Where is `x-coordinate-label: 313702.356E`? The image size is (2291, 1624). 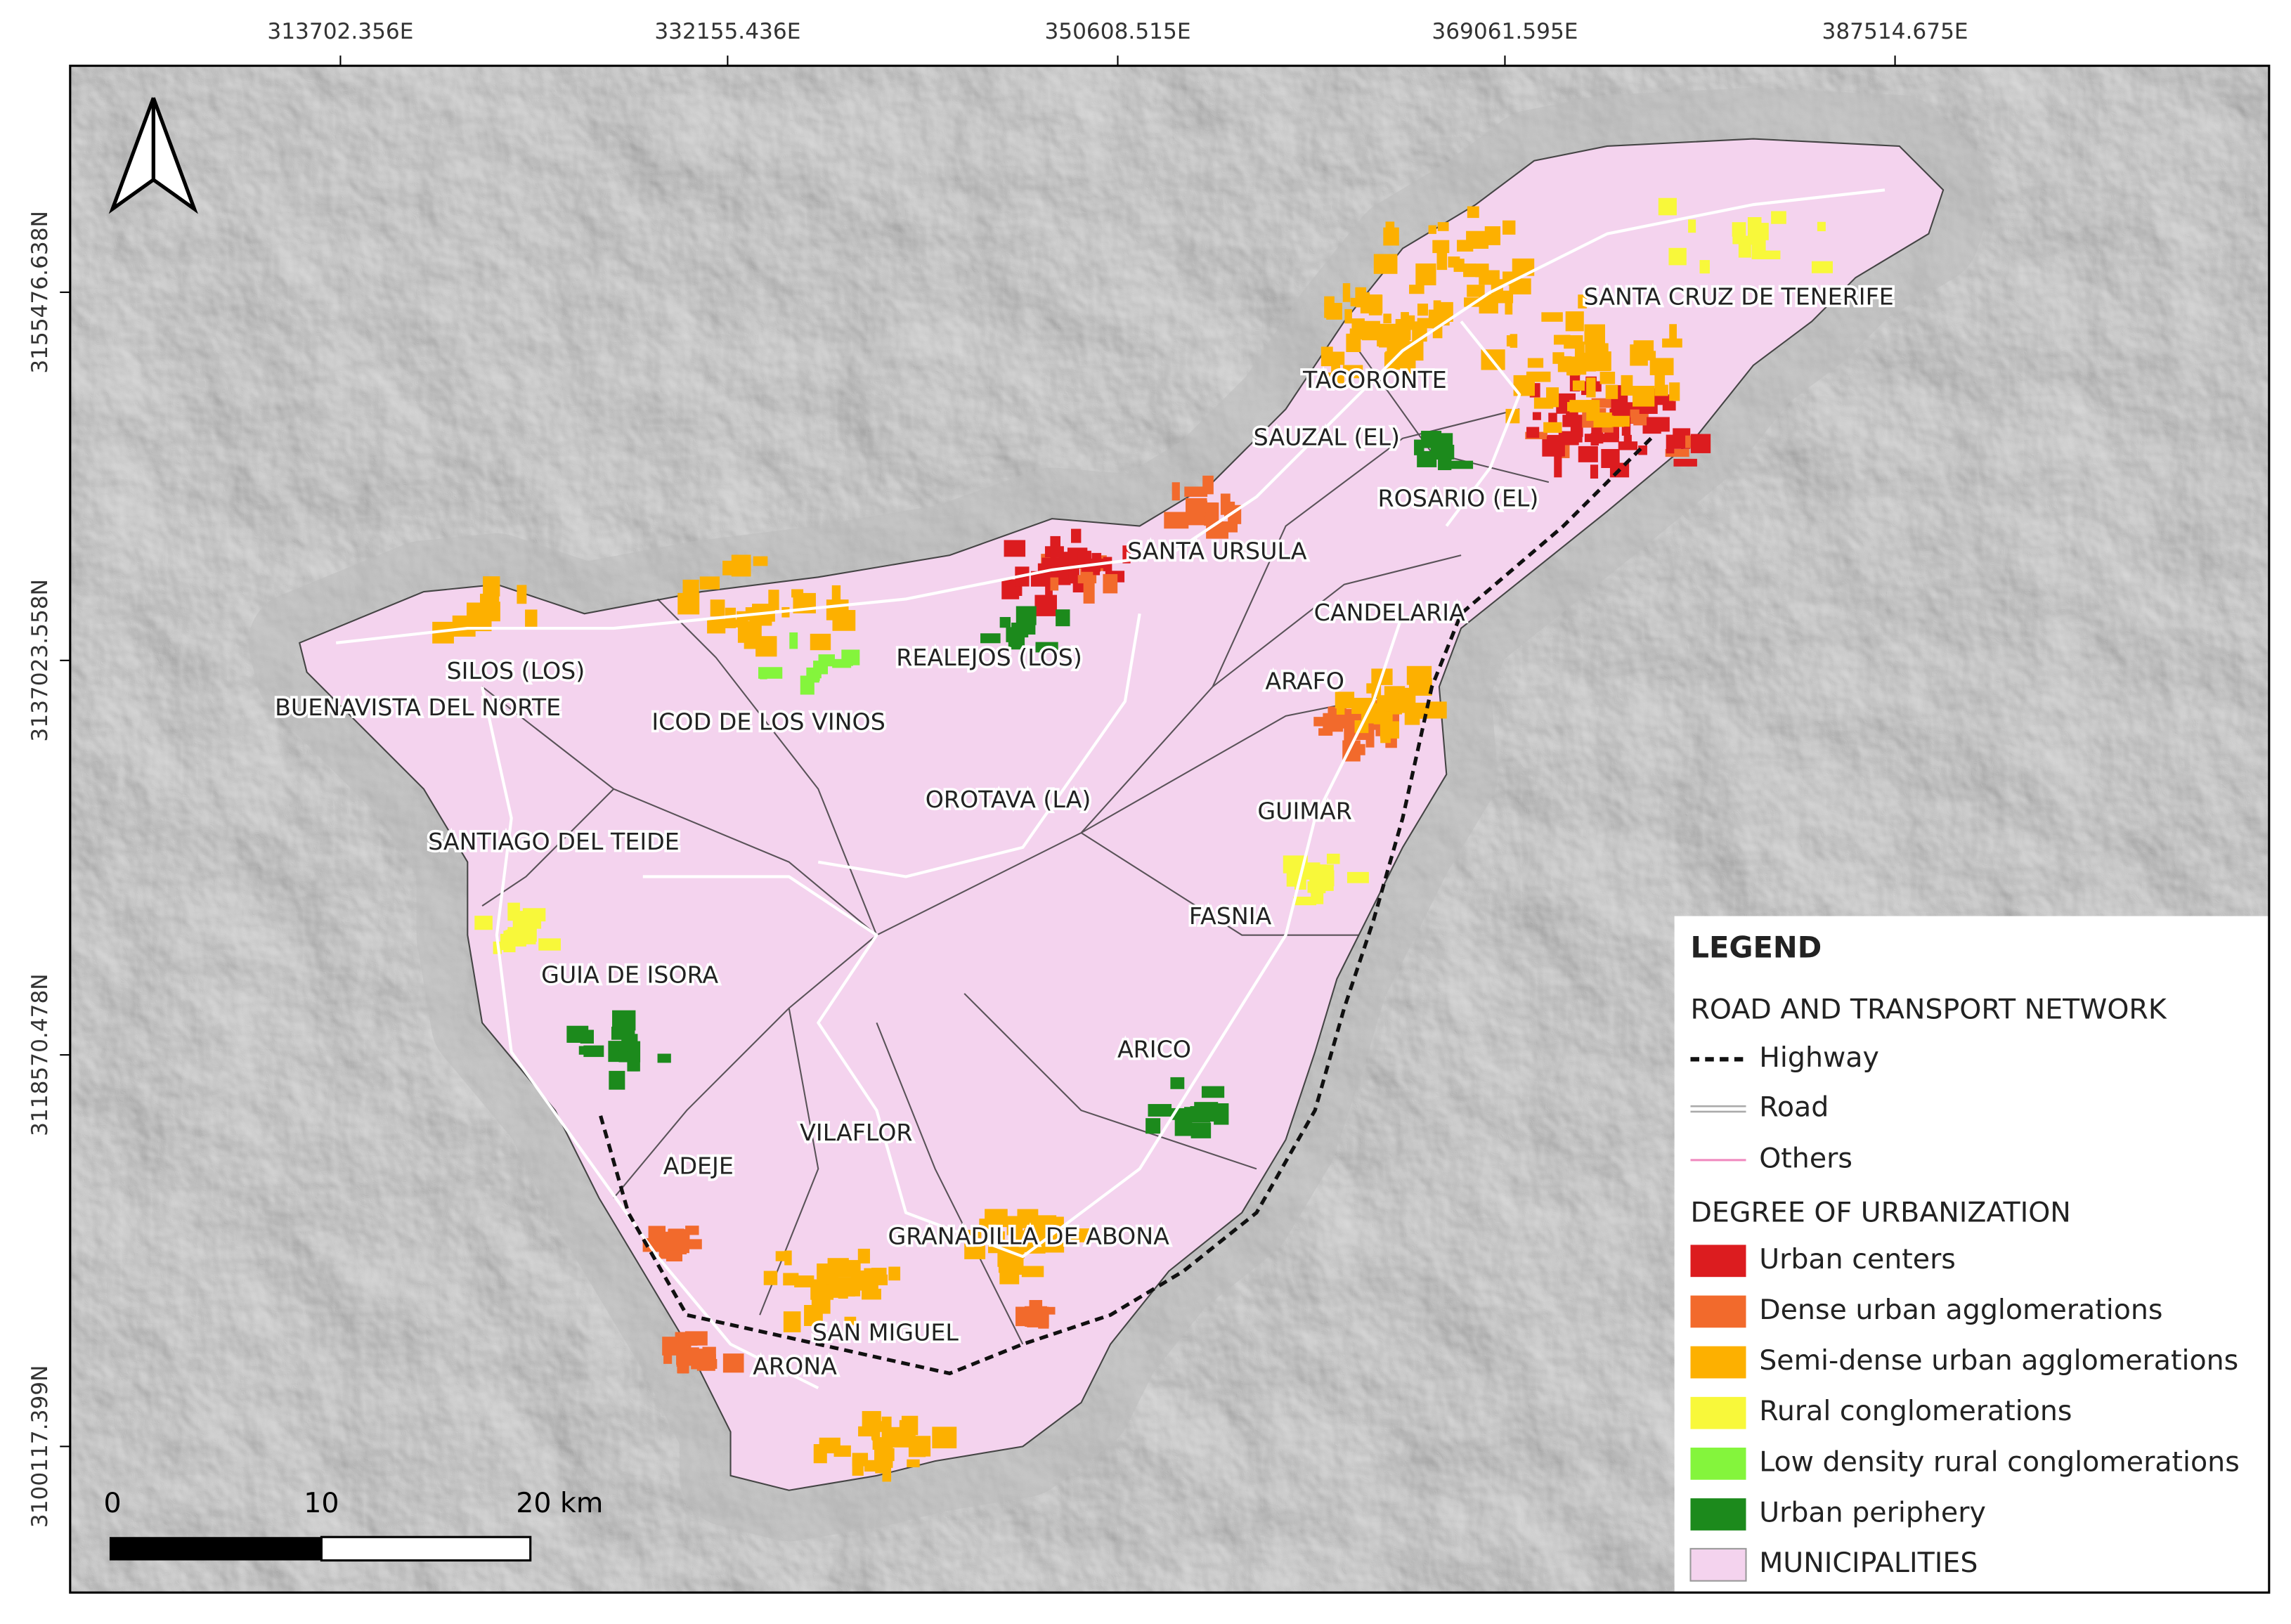 x-coordinate-label: 313702.356E is located at coordinates (340, 31).